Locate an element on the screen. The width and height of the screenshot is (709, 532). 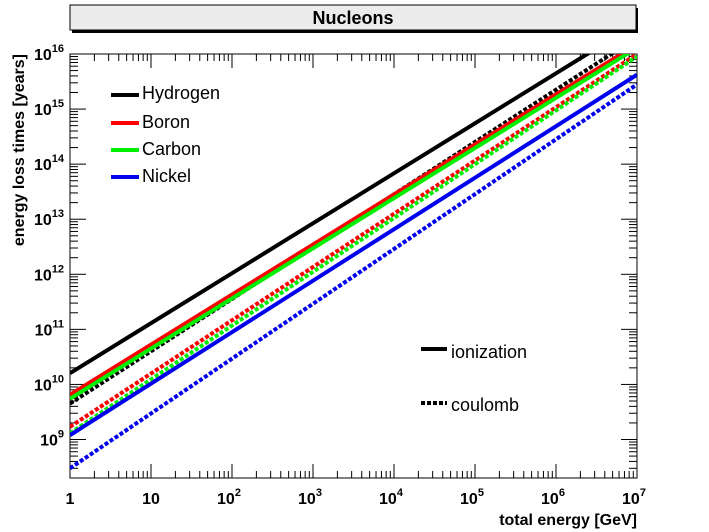
style-label-coulomb: coulomb is located at coordinates (485, 405).